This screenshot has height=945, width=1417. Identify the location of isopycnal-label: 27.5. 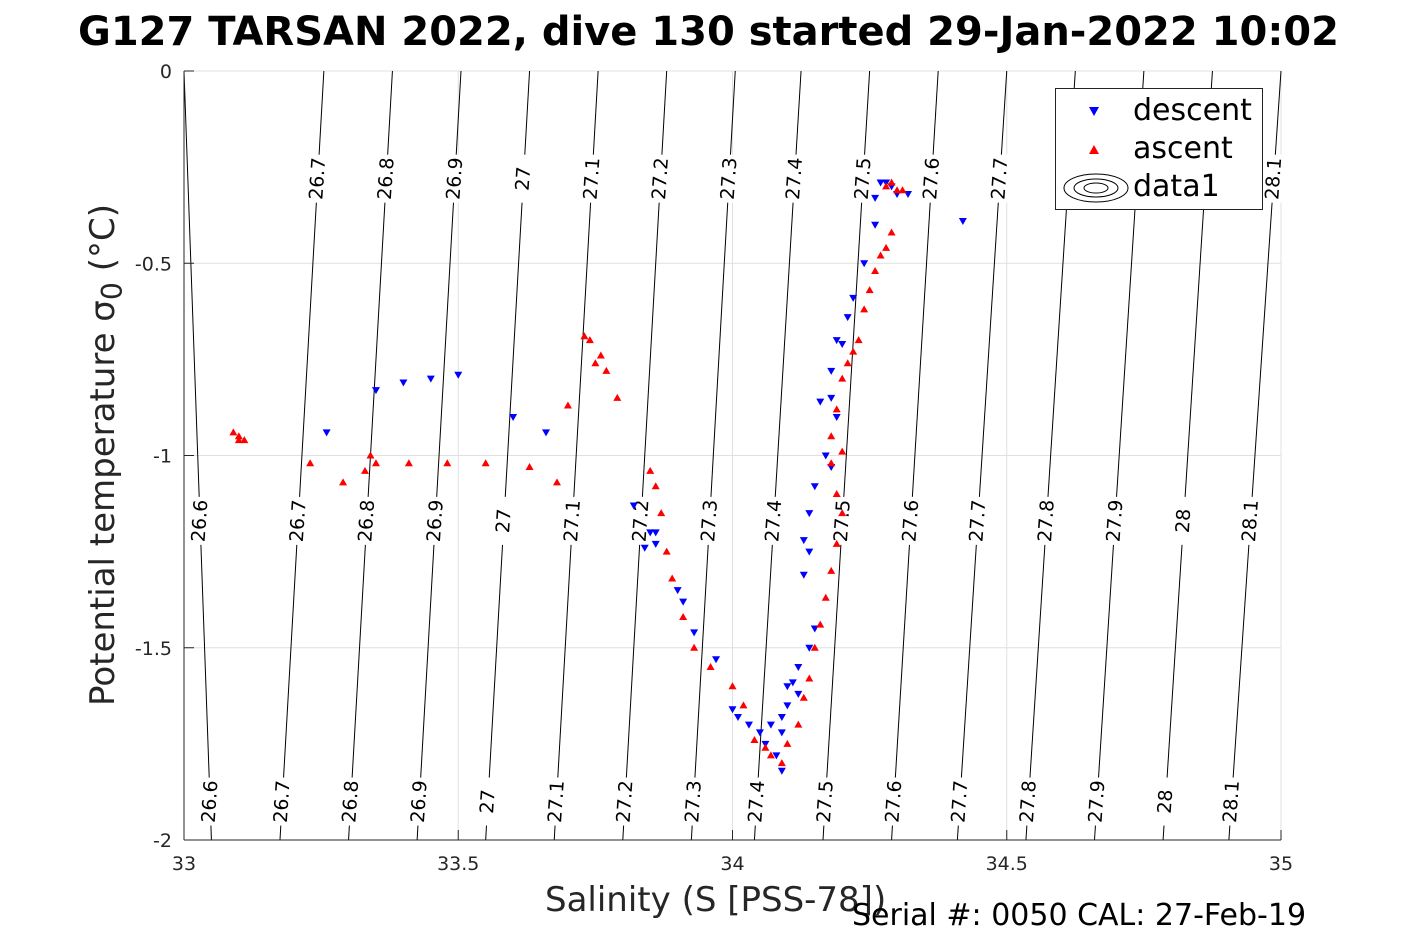
(842, 521).